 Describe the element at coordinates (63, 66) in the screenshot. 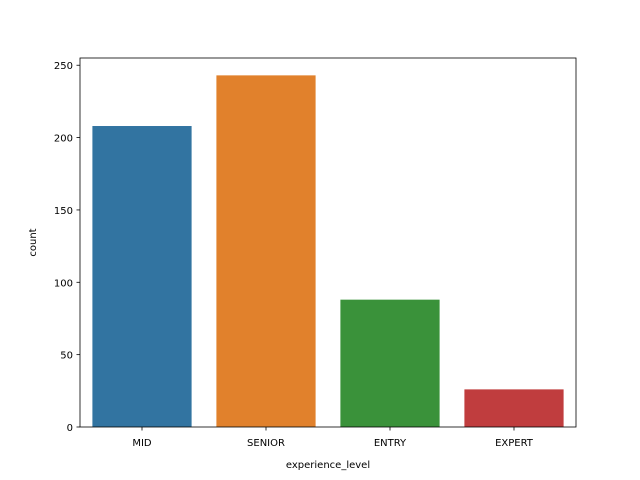

I see `y-tick-label: 250` at that location.